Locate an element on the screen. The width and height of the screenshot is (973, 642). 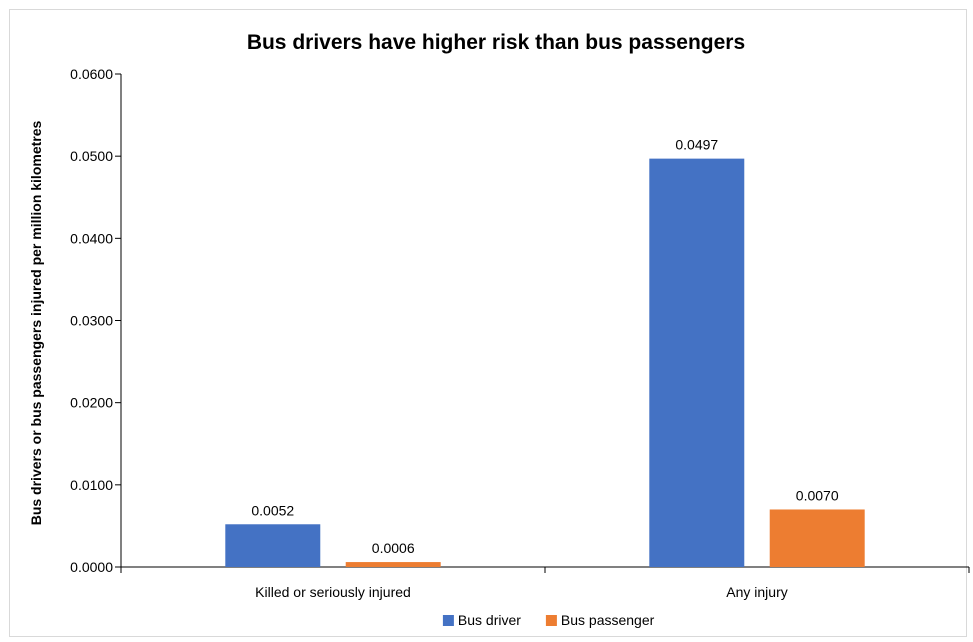
legend: Bus driver Bus passenger is located at coordinates (548, 620).